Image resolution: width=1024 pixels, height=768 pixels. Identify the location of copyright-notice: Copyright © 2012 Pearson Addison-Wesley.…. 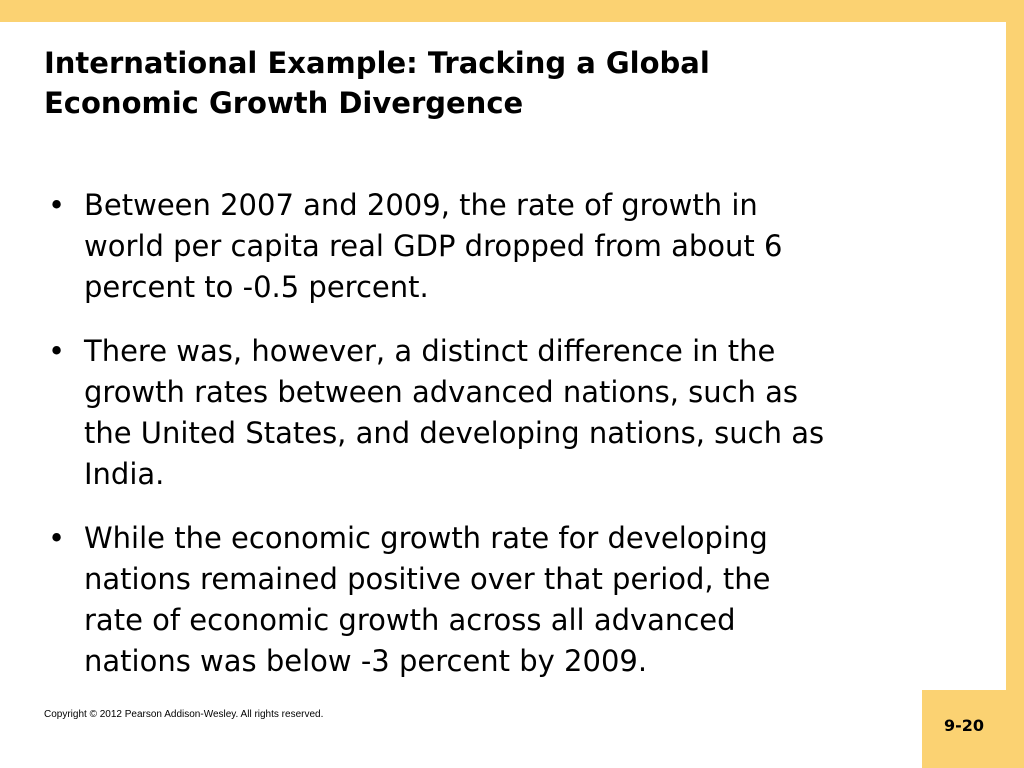
(184, 714).